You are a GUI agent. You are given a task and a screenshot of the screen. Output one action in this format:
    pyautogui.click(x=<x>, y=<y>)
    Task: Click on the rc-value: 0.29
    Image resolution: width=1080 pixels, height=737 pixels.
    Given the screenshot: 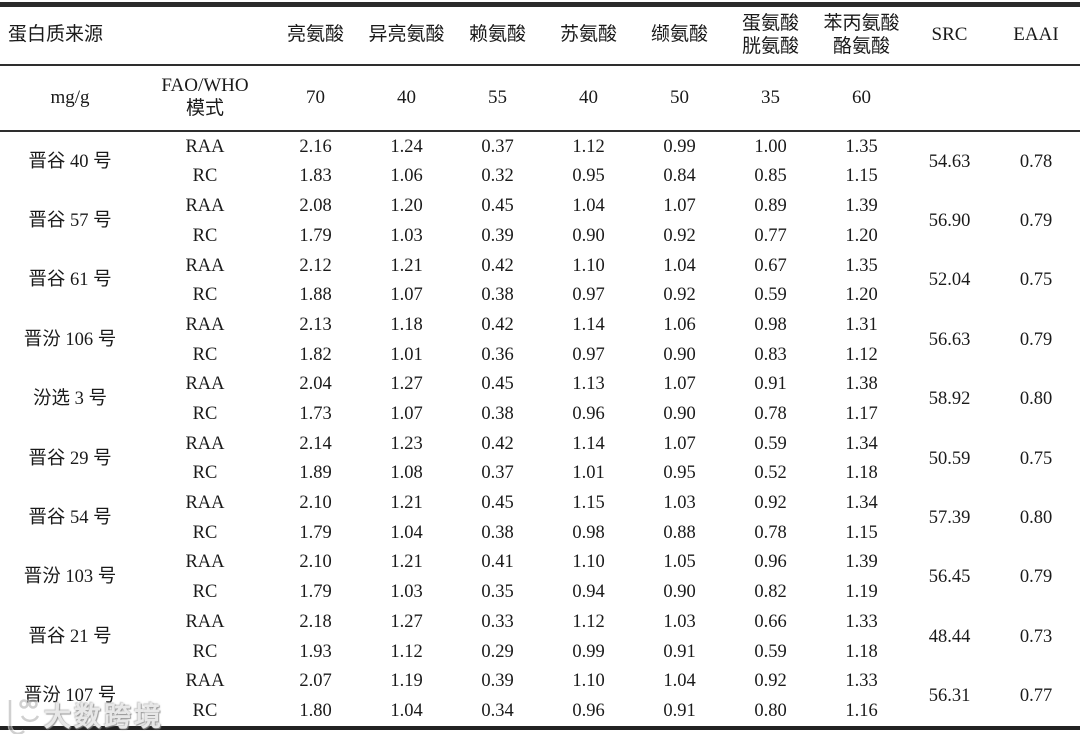 What is the action you would take?
    pyautogui.click(x=497, y=651)
    